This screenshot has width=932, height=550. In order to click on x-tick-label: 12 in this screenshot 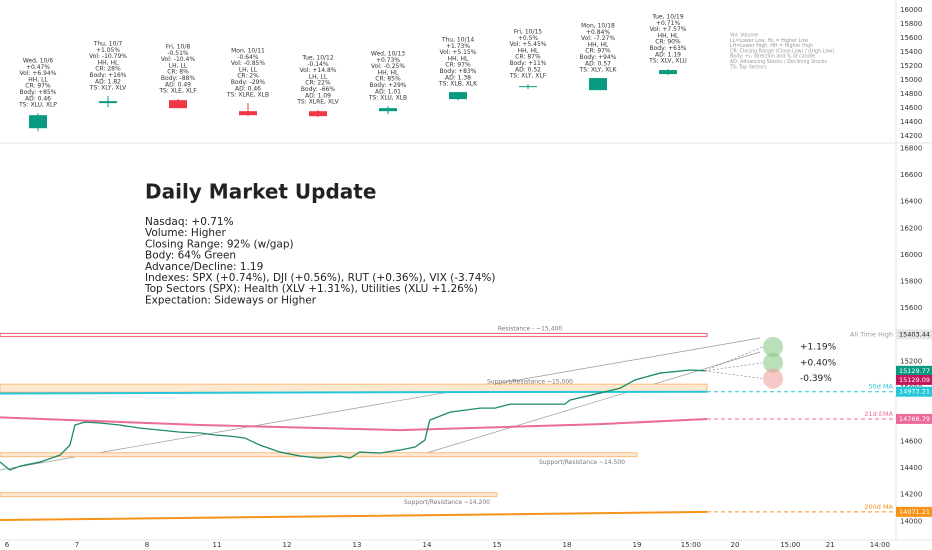, I will do `click(287, 545)`.